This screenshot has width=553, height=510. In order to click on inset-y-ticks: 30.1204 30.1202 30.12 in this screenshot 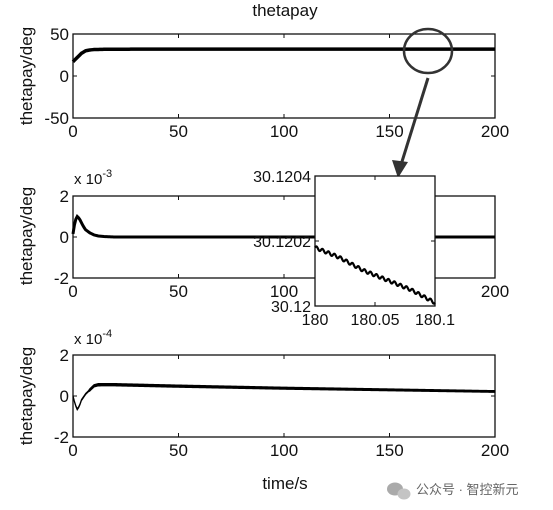, I will do `click(344, 242)`.